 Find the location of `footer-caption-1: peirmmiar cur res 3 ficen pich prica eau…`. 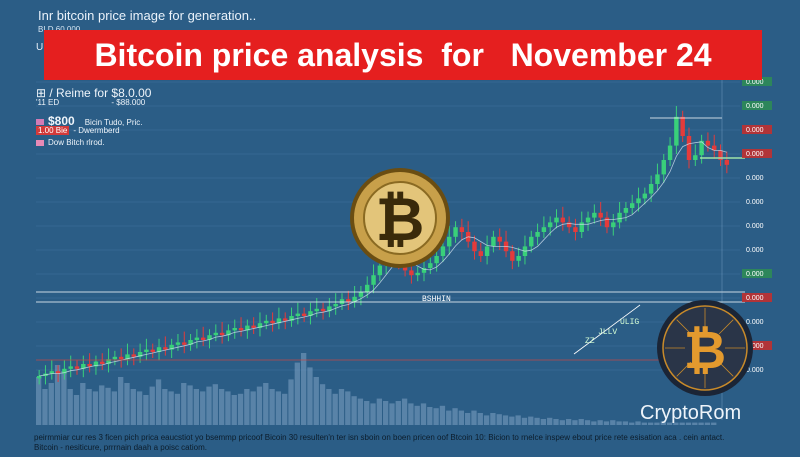

footer-caption-1: peirmmiar cur res 3 ficen pich prica eau… is located at coordinates (379, 437).